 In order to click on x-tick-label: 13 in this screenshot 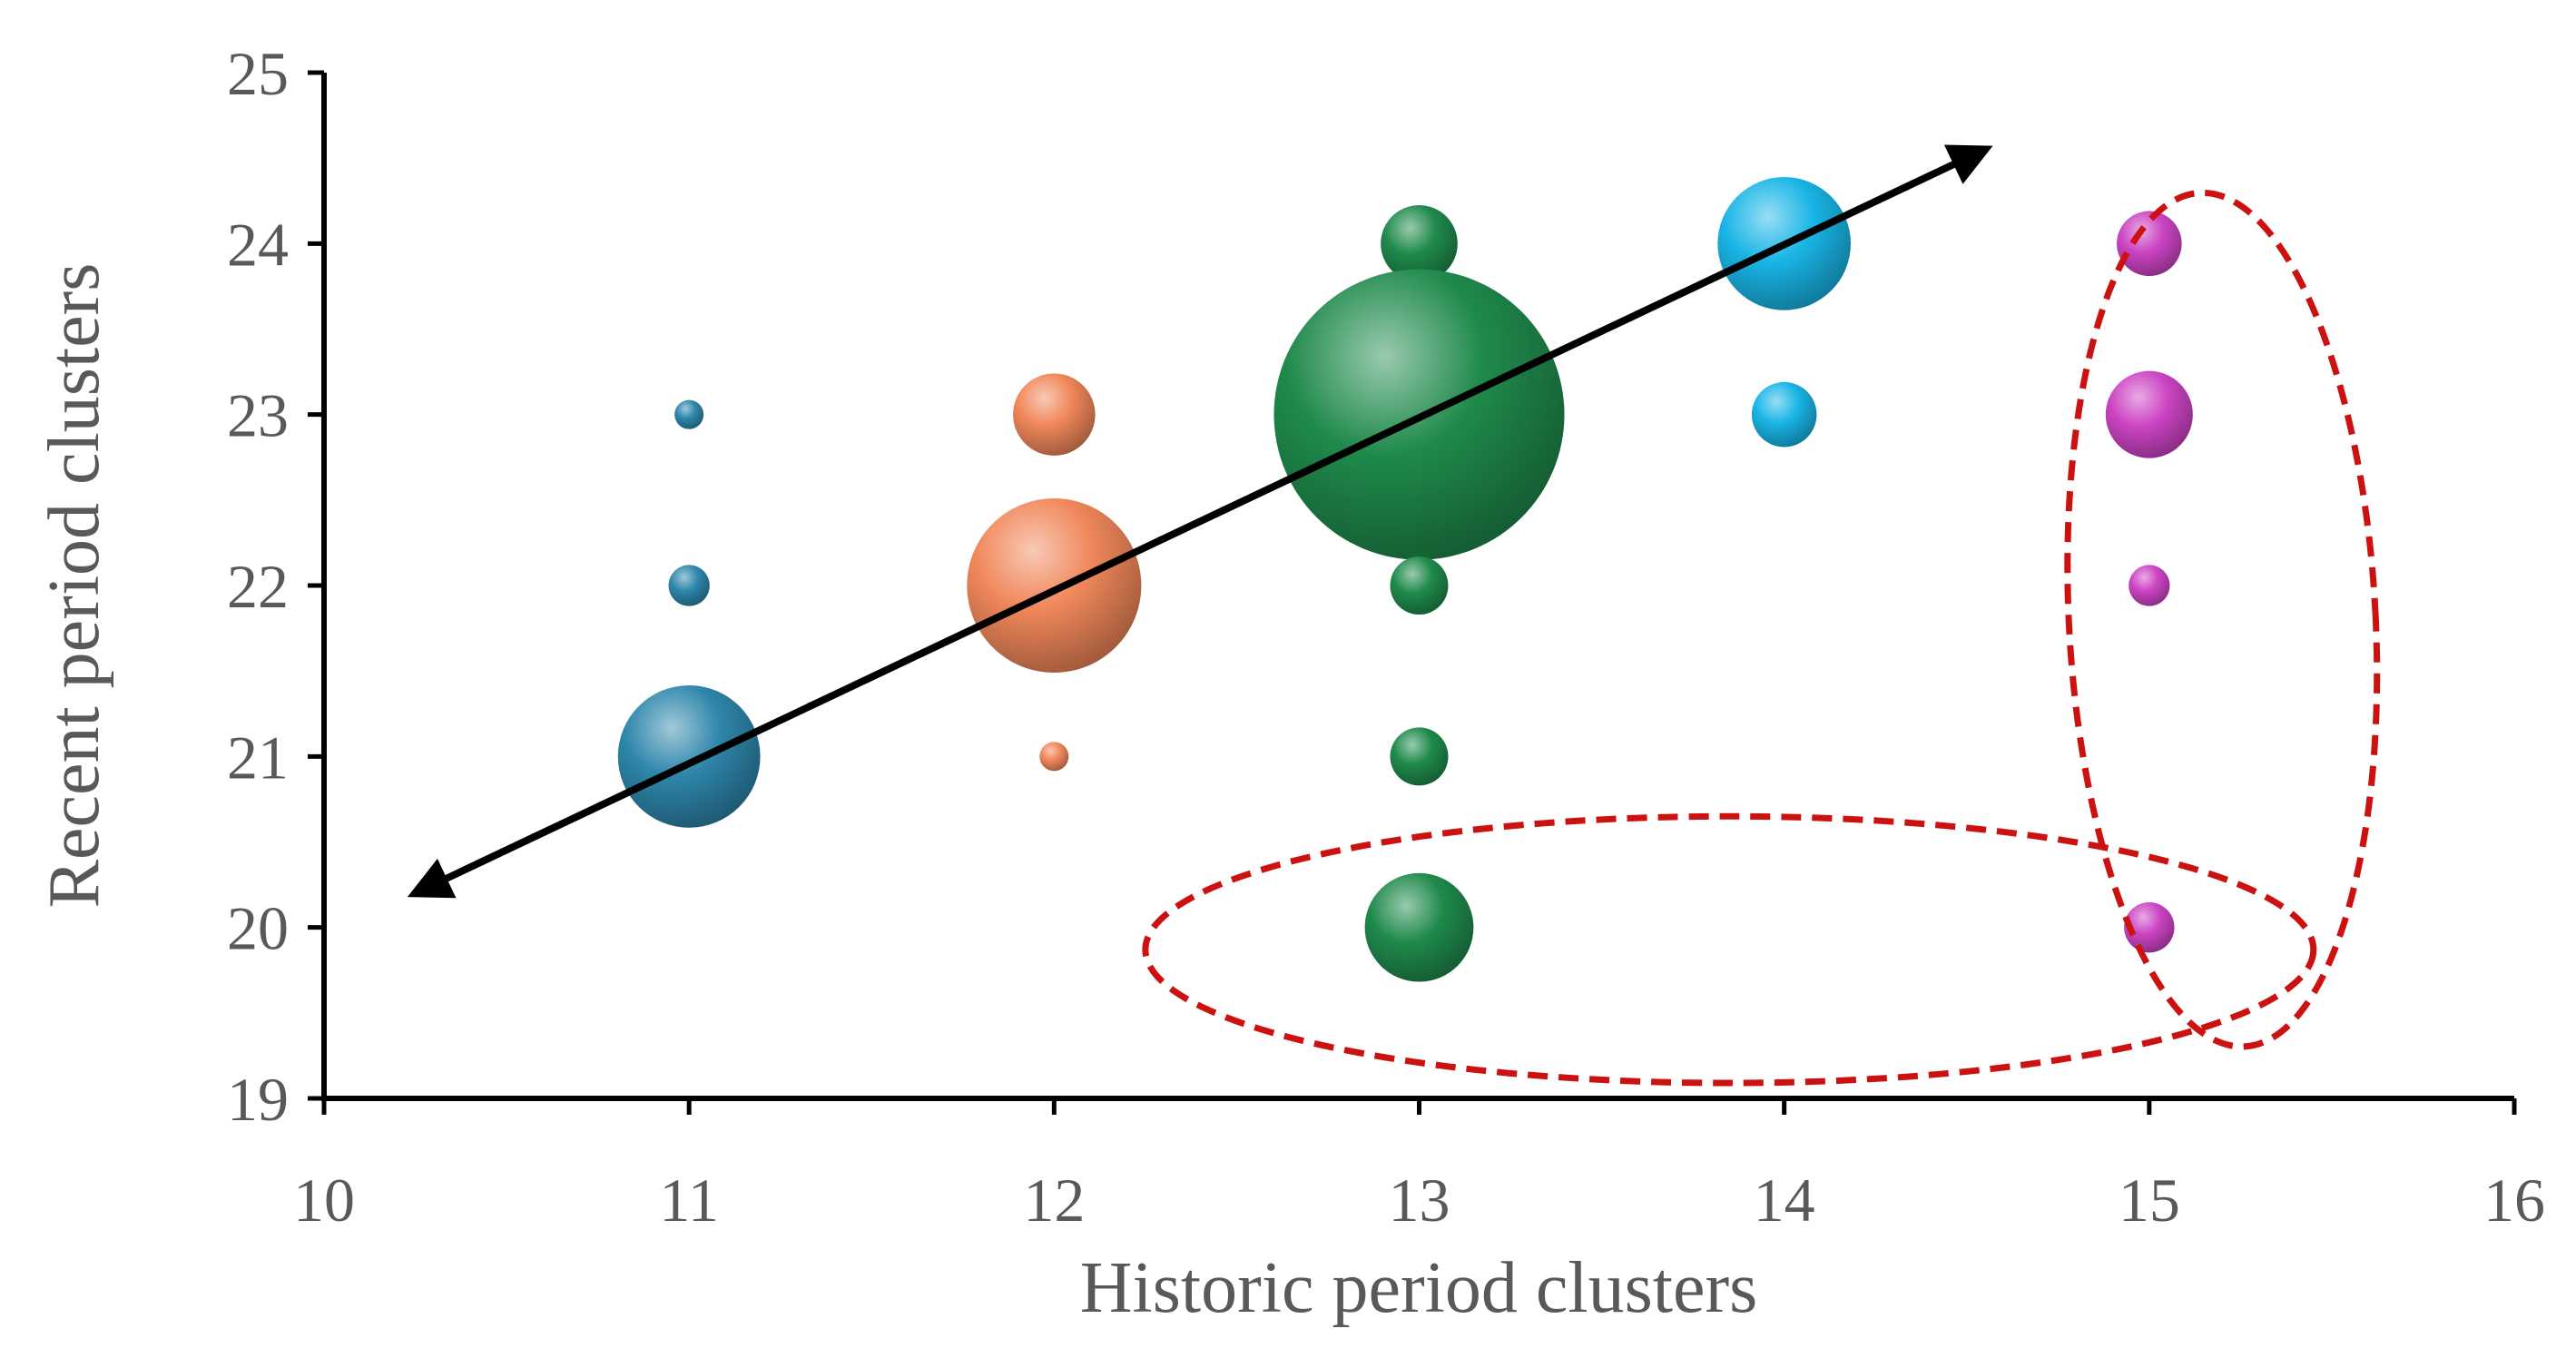, I will do `click(1419, 1200)`.